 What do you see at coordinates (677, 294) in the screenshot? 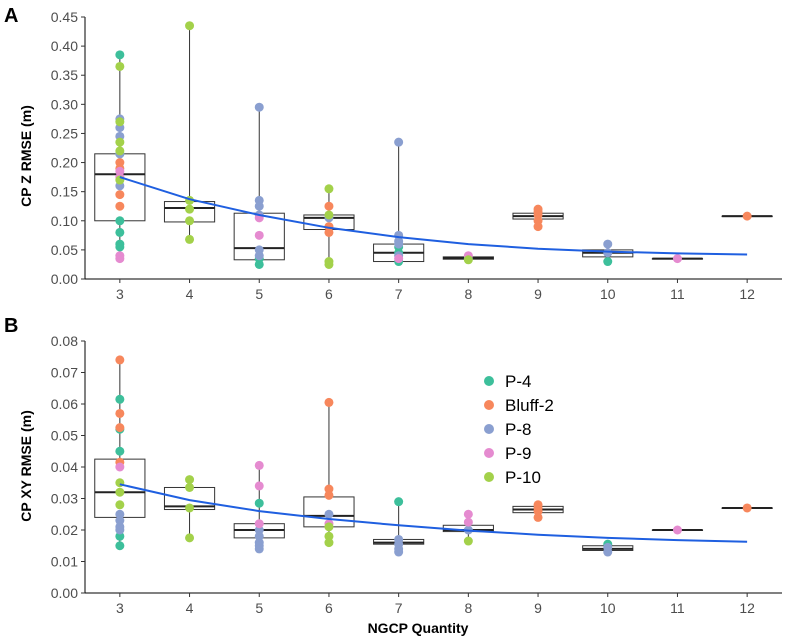
I see `panel-a-x-tick-label: 11` at bounding box center [677, 294].